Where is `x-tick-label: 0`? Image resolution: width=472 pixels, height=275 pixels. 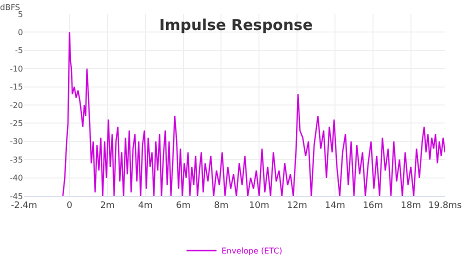
x-tick-label: 0 is located at coordinates (69, 205).